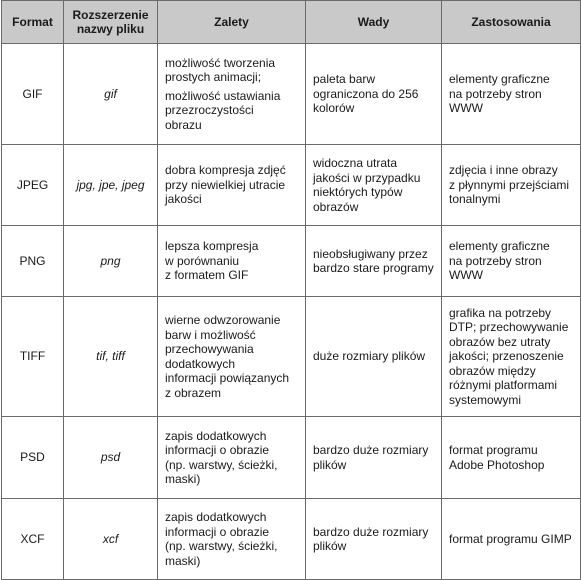 The width and height of the screenshot is (581, 580). What do you see at coordinates (220, 62) in the screenshot?
I see `advantage-line: możliwość tworzenia` at bounding box center [220, 62].